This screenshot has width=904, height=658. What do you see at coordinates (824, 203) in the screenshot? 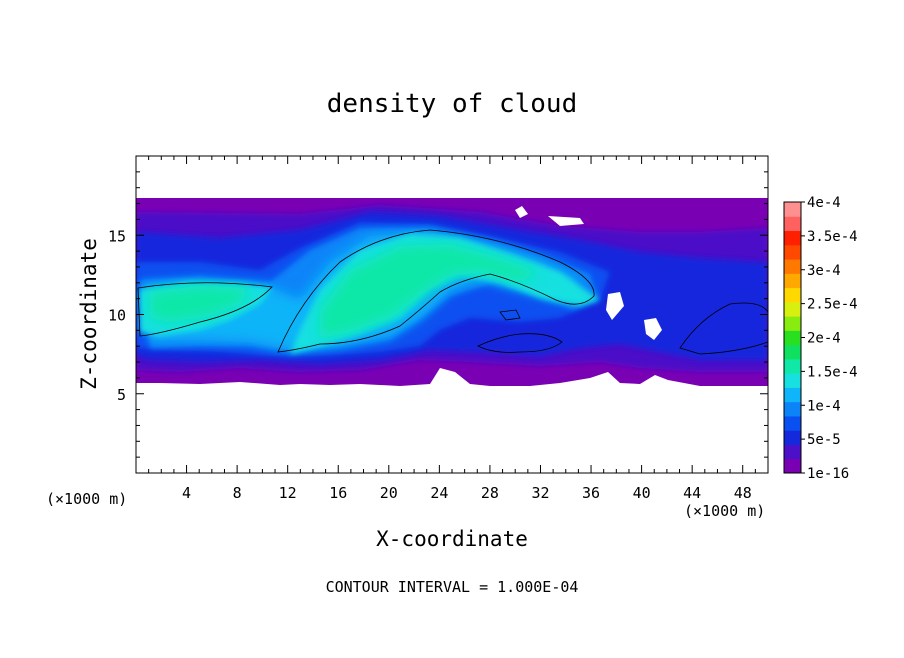
I see `colorbar-label: 4e-4` at bounding box center [824, 203].